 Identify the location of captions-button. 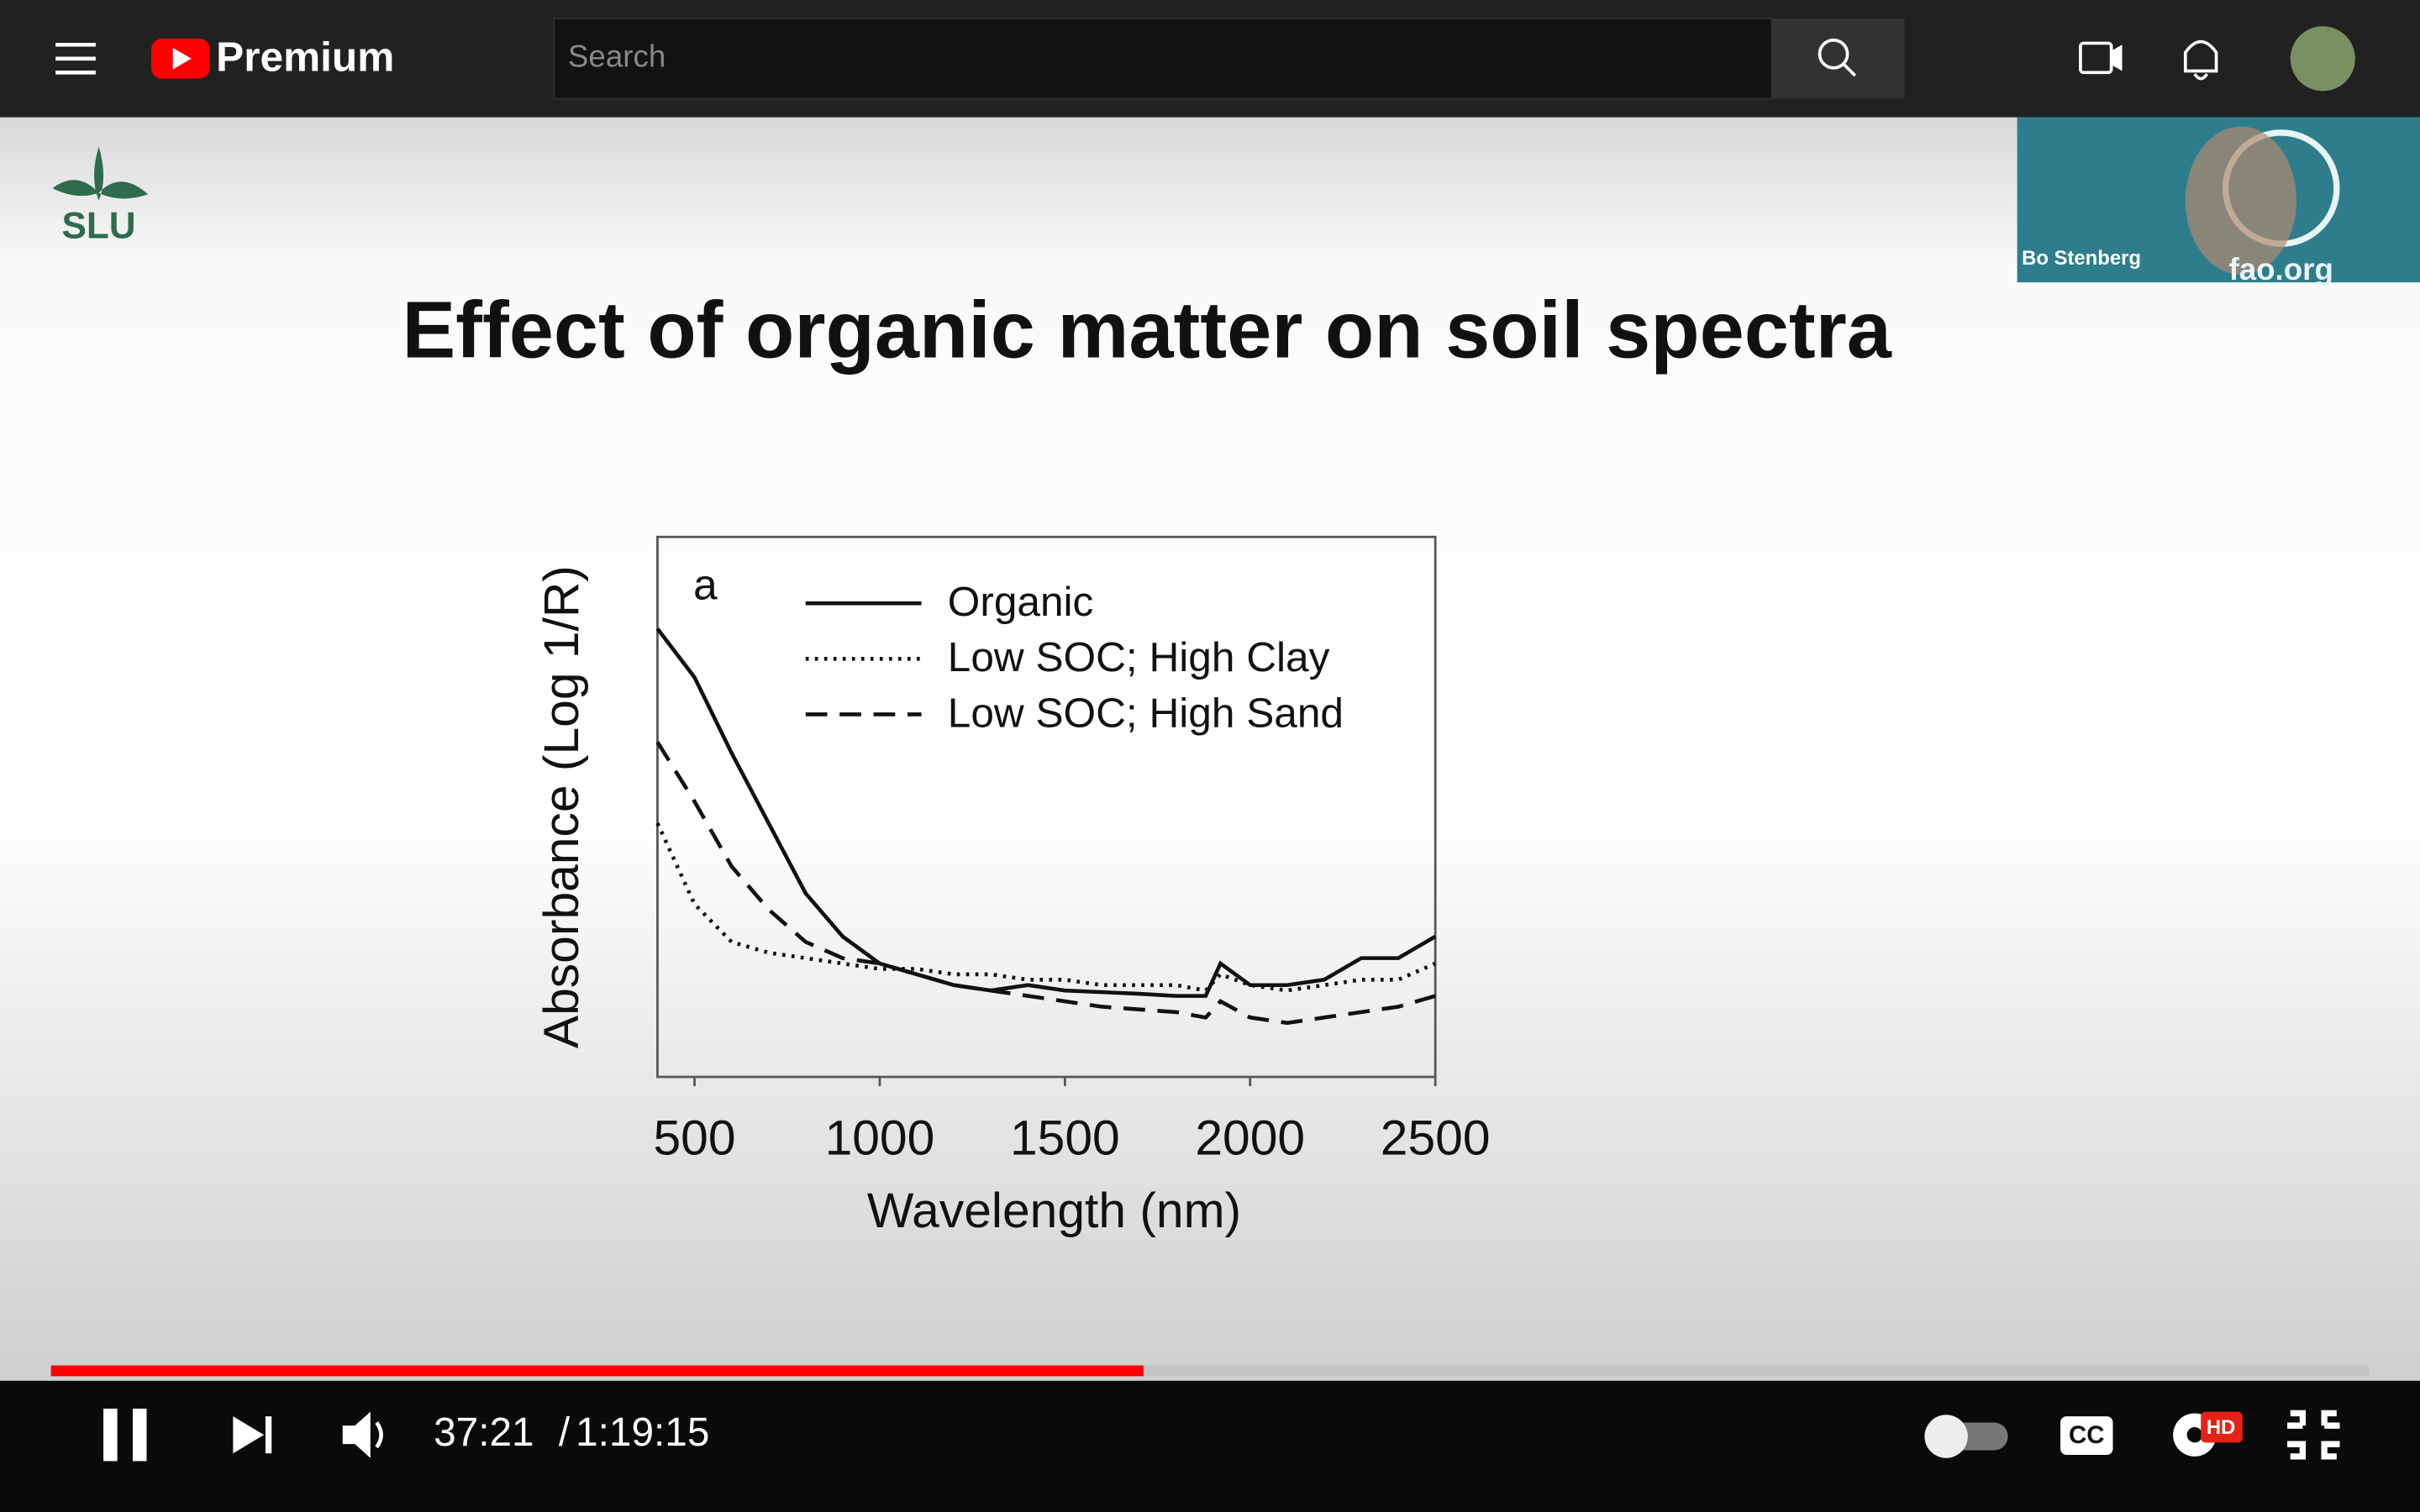
(2086, 1436).